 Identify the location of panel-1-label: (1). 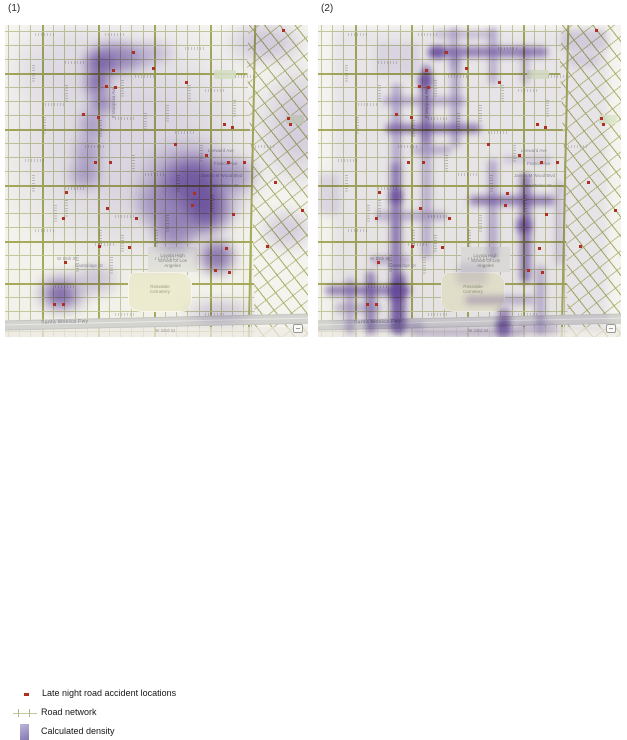
(14, 8).